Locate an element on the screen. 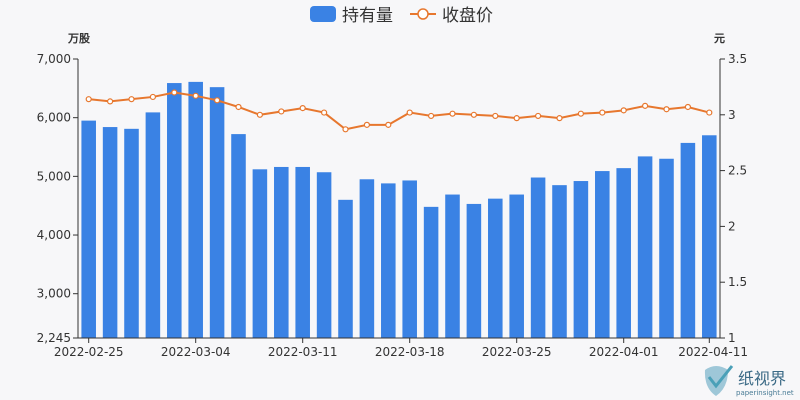  right-tick-label: 1.5 is located at coordinates (737, 282).